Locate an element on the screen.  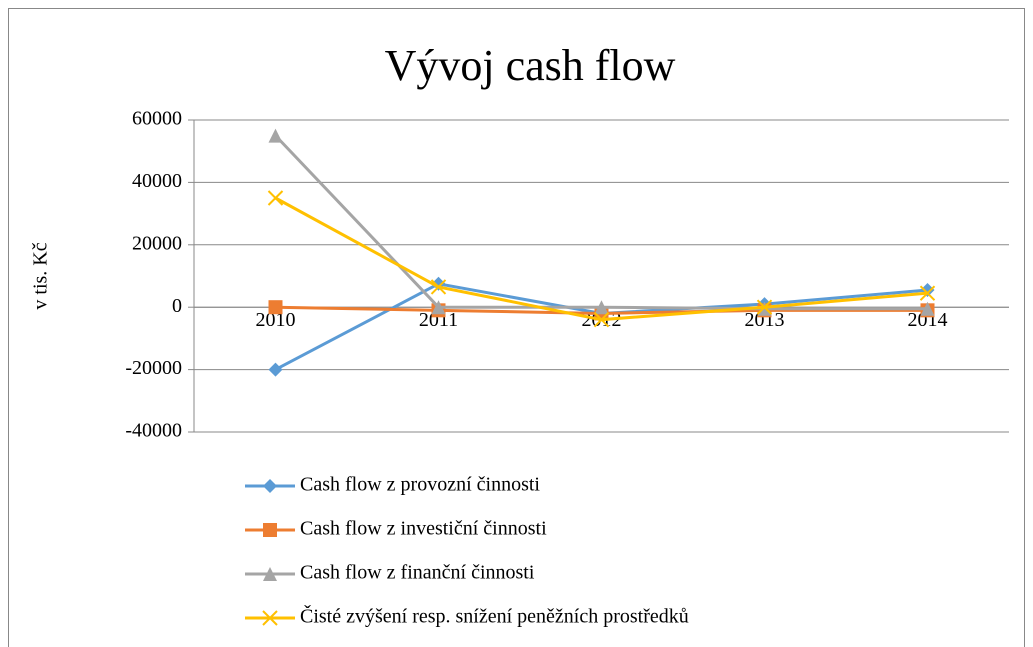
x-tick-label: 2014 is located at coordinates (928, 320).